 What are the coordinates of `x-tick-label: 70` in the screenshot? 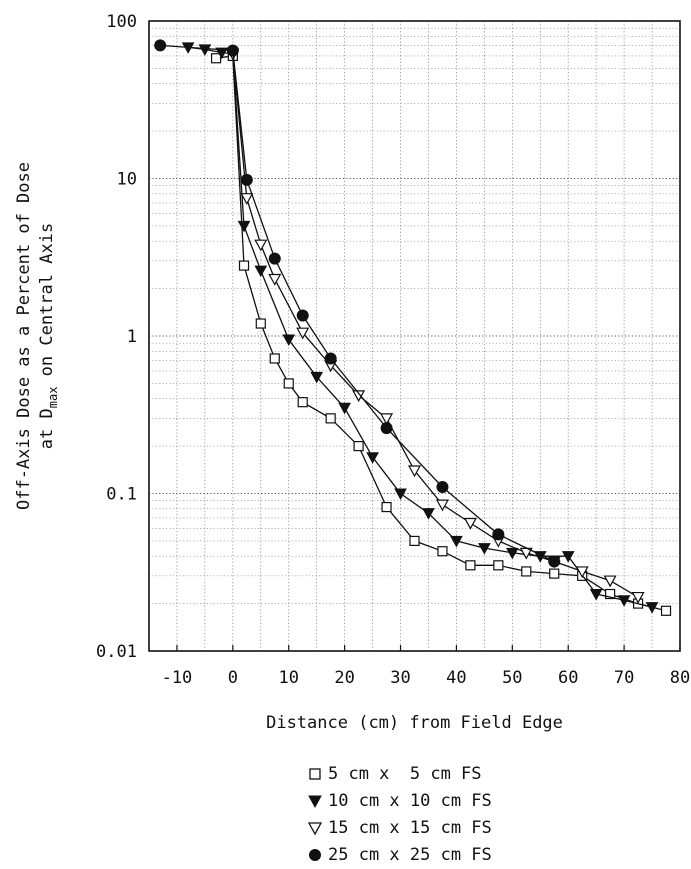 It's located at (624, 678).